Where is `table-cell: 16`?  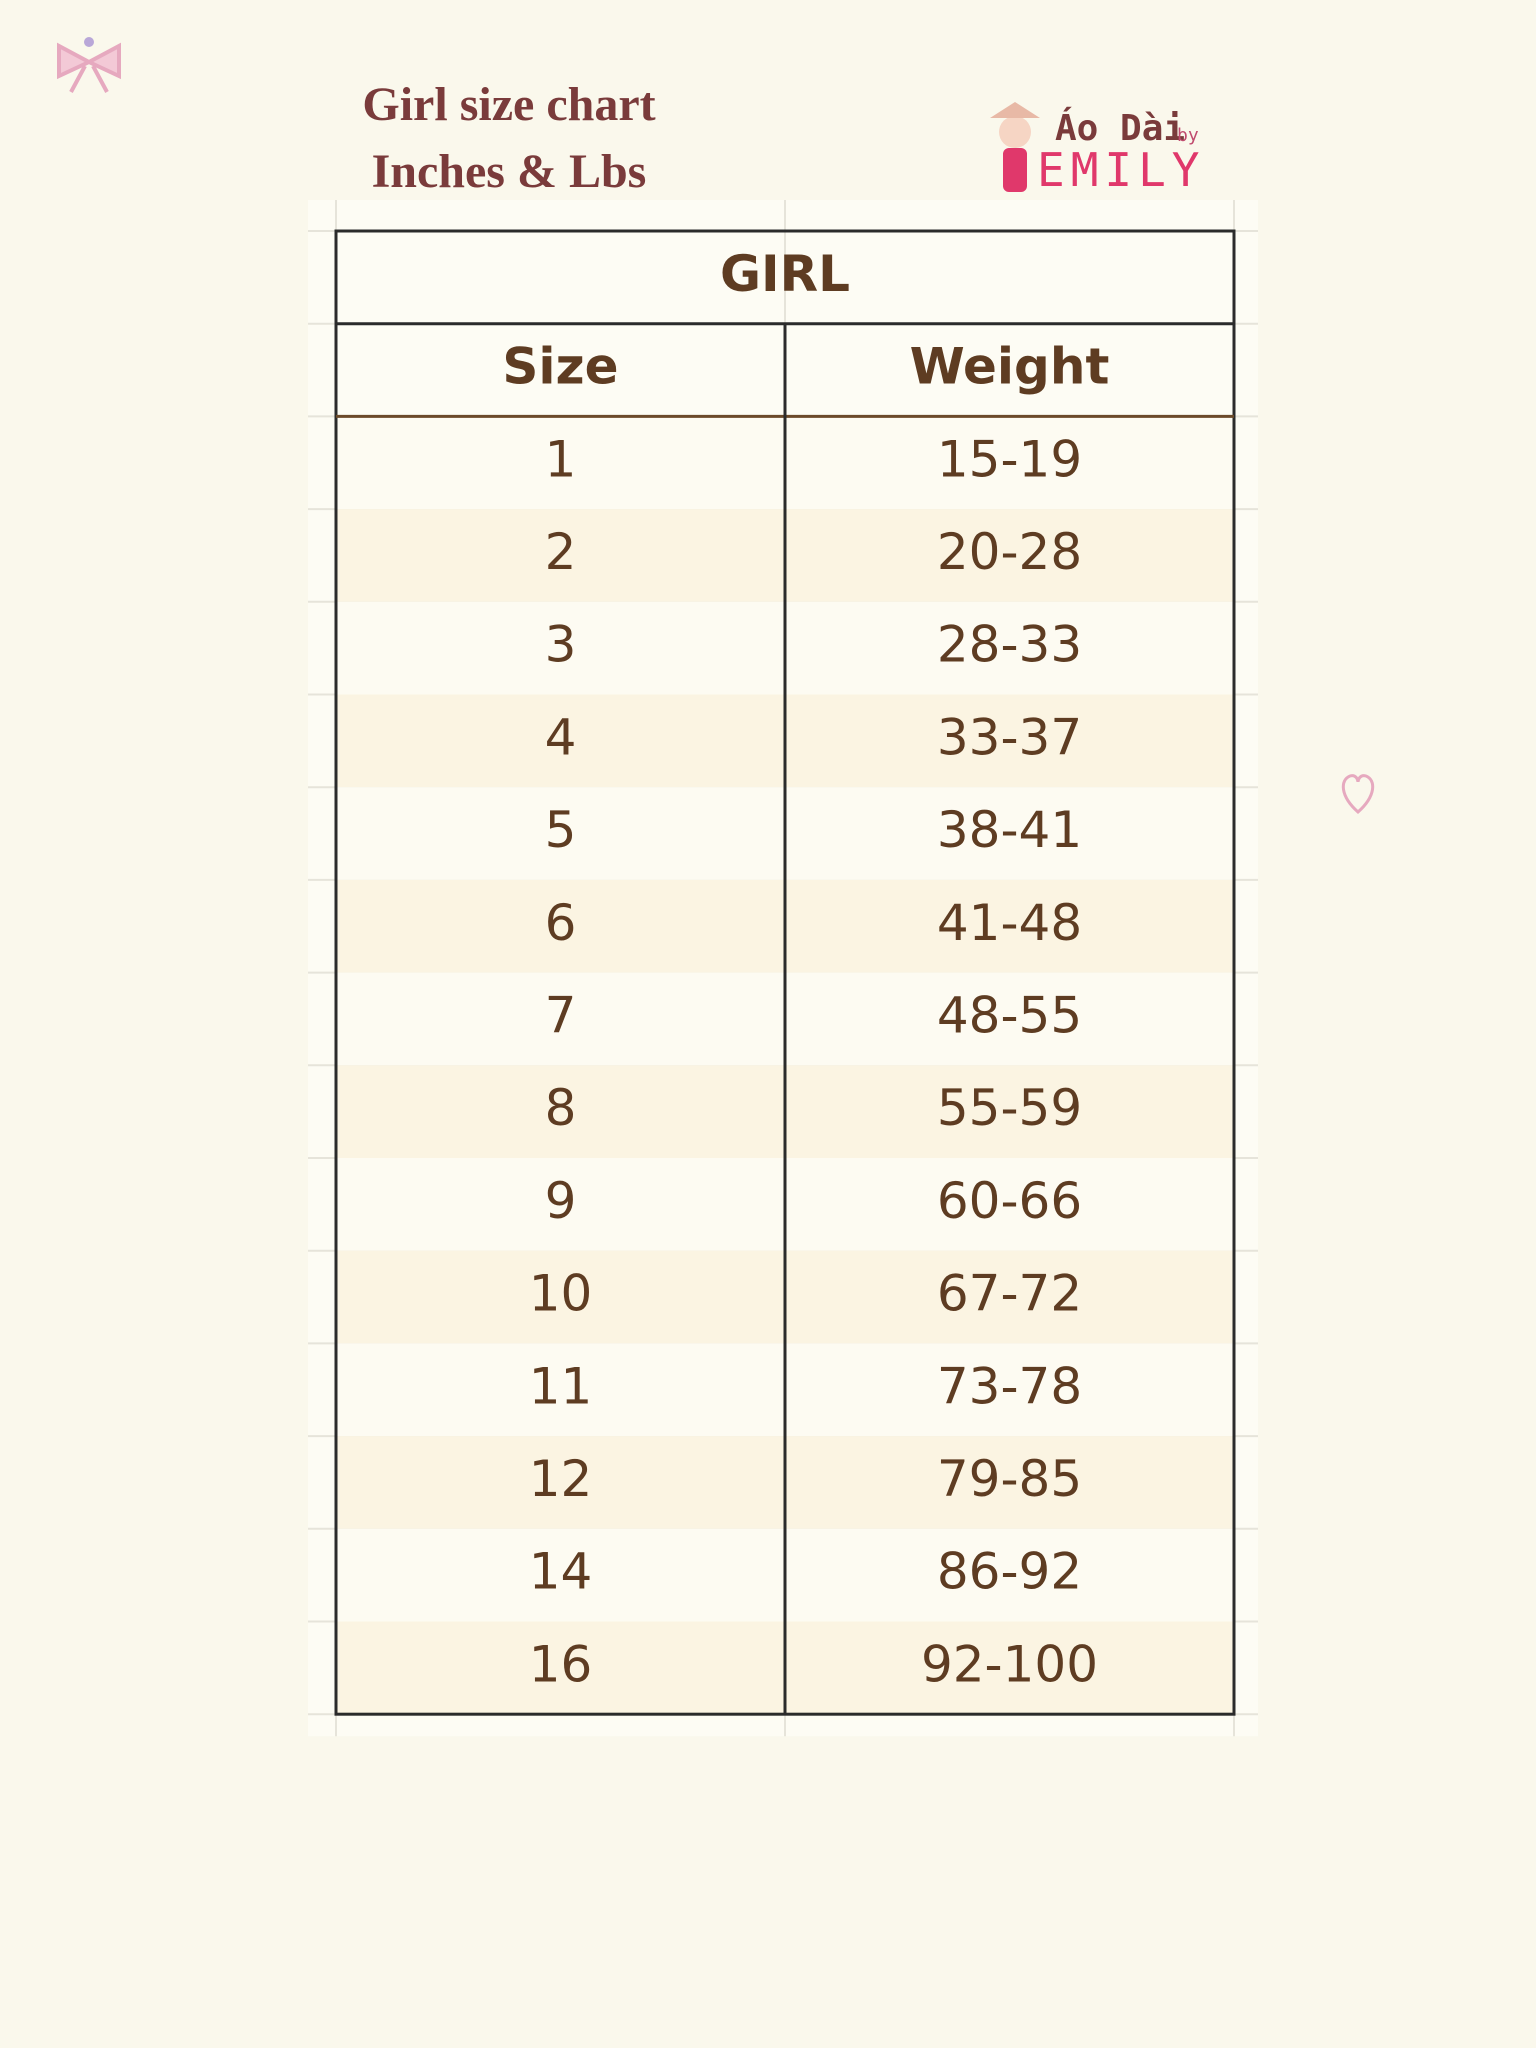
table-cell: 16 is located at coordinates (561, 1664).